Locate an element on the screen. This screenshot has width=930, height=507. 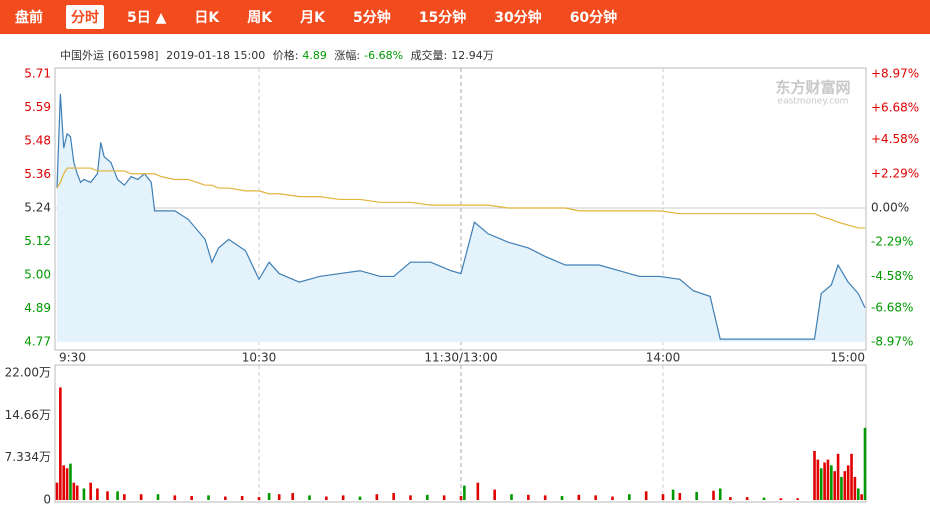
tab: 盘前 is located at coordinates (29, 18).